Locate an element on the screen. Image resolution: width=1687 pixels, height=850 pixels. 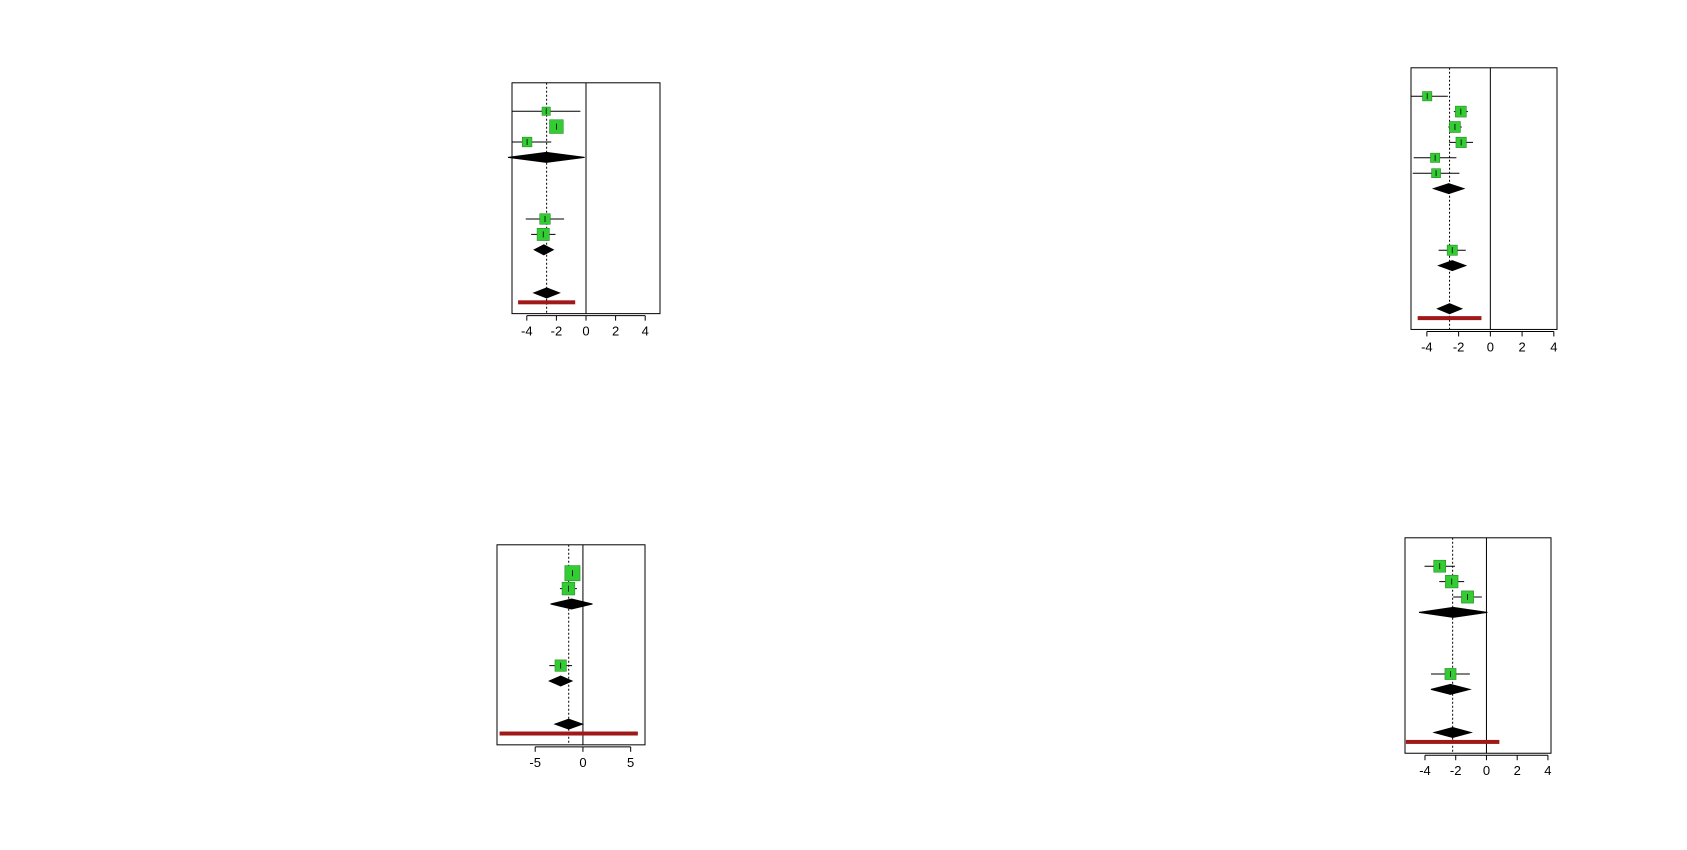
forest-plot-svg: -5 0 5 is located at coordinates (571, 657).